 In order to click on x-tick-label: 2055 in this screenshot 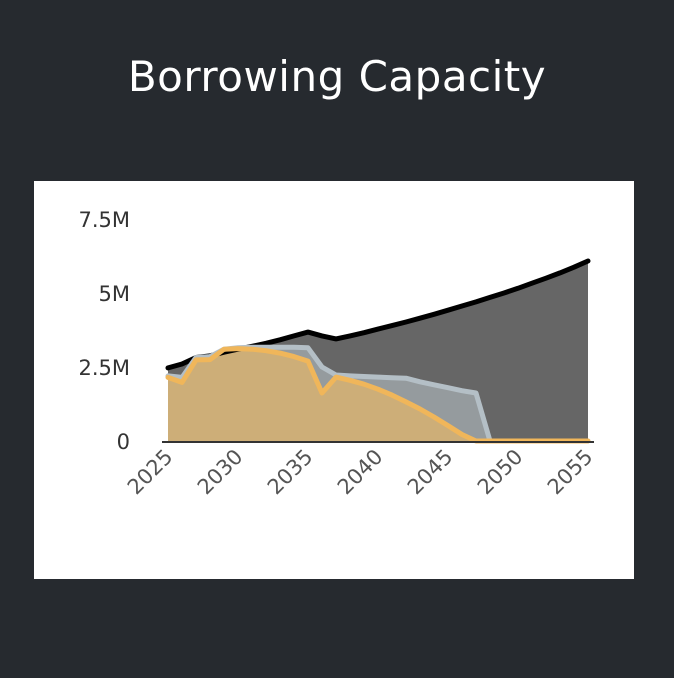, I will do `click(570, 472)`.